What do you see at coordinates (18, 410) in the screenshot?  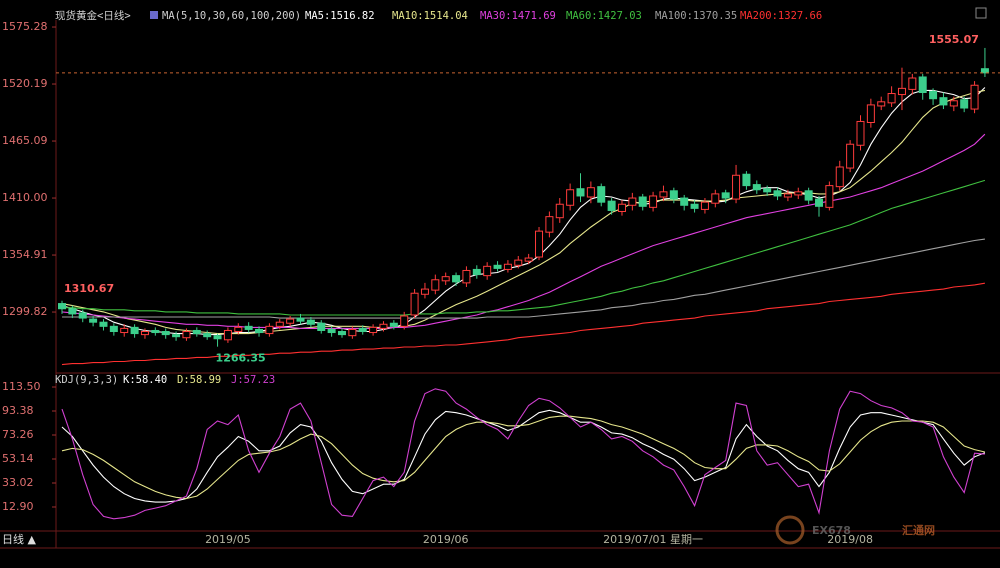 I see `y-tick-label: 93.38` at bounding box center [18, 410].